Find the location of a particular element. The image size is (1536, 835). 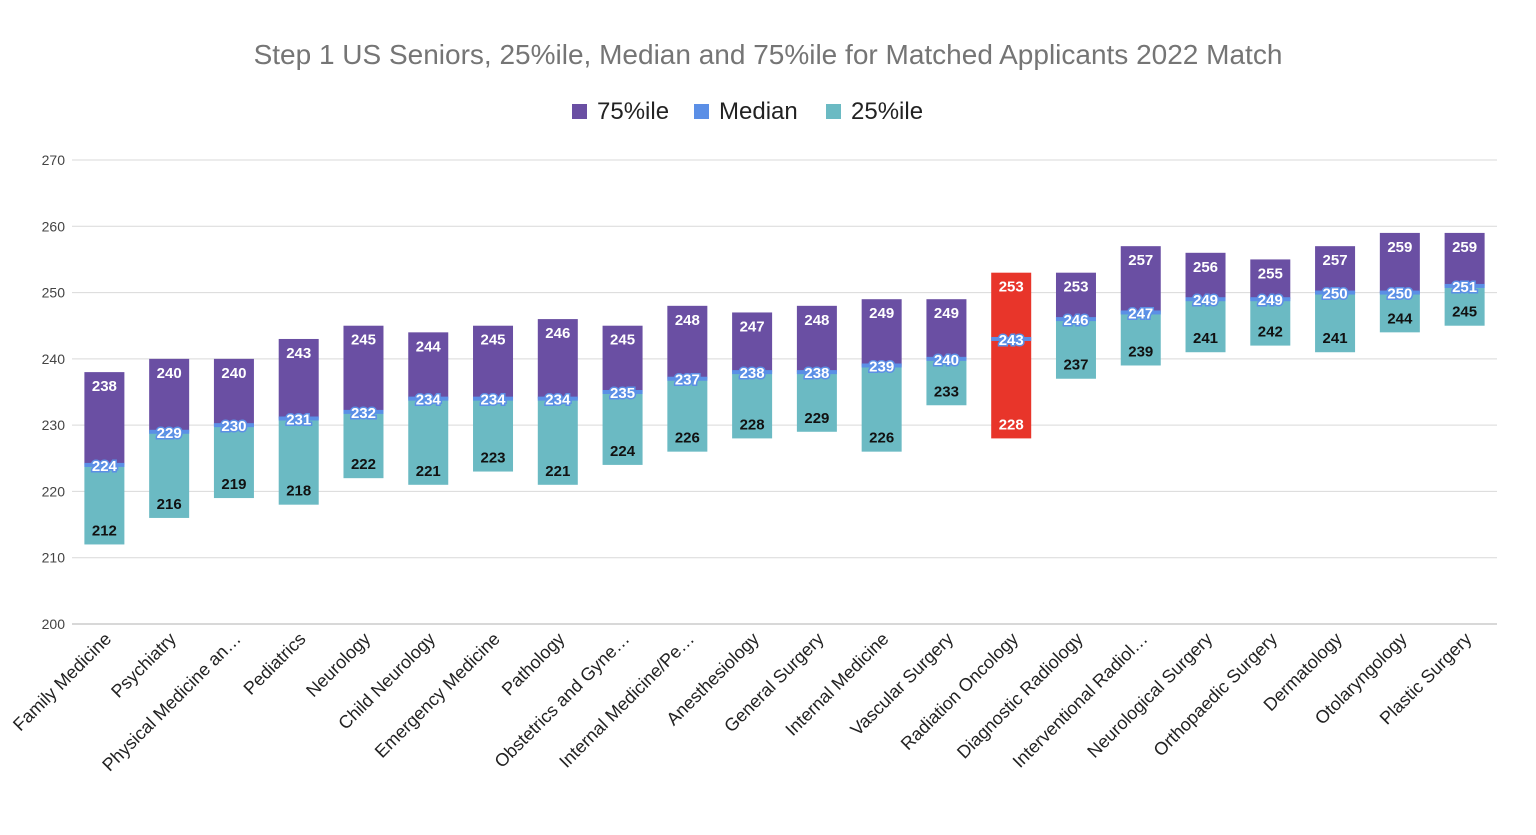

label-median-8: 235 is located at coordinates (622, 393).